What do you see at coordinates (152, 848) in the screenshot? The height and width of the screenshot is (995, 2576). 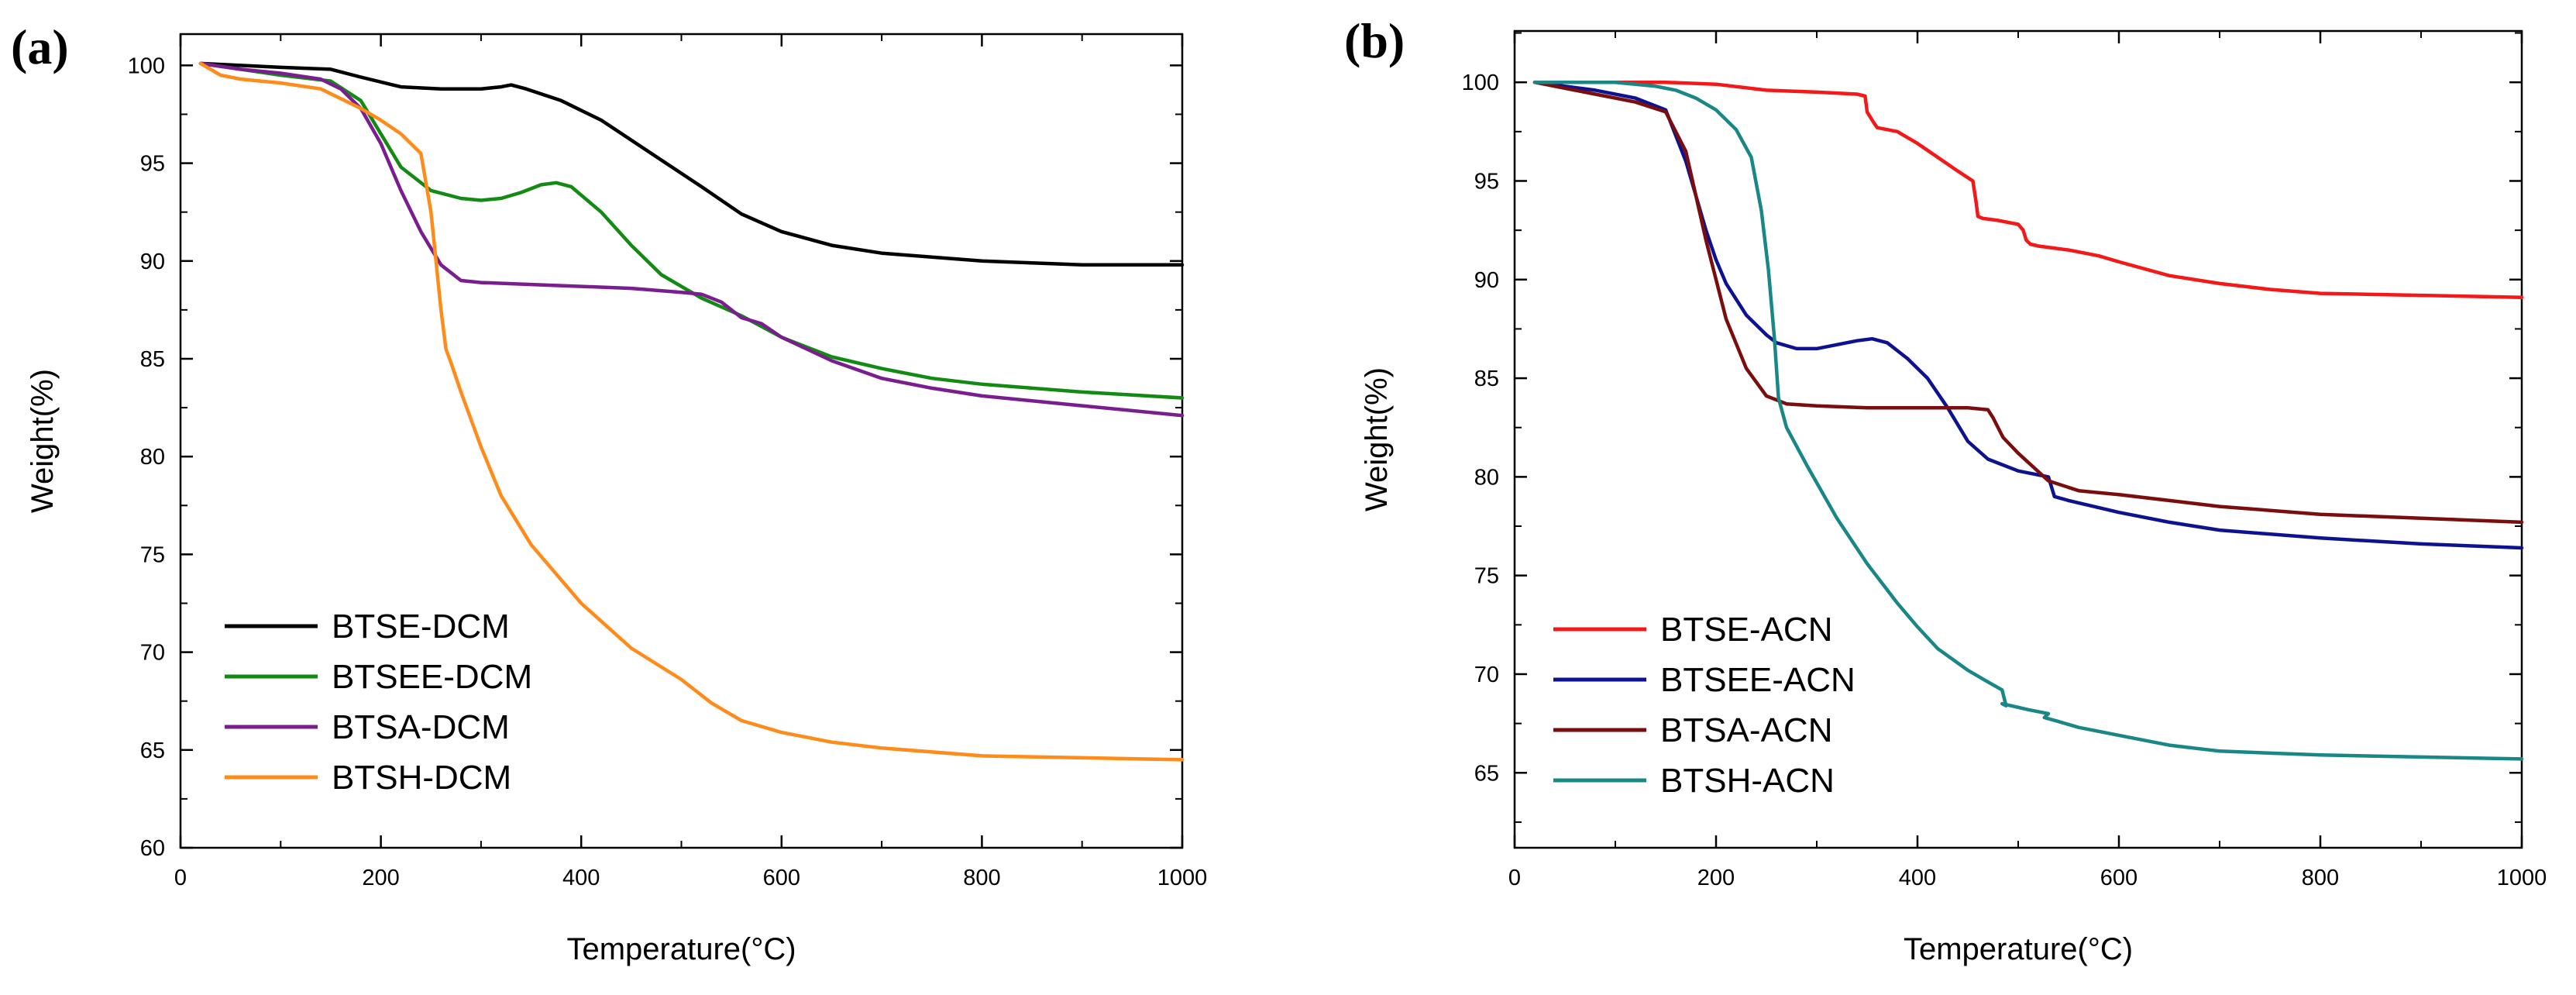 I see `y-tick-label-a-60: 60` at bounding box center [152, 848].